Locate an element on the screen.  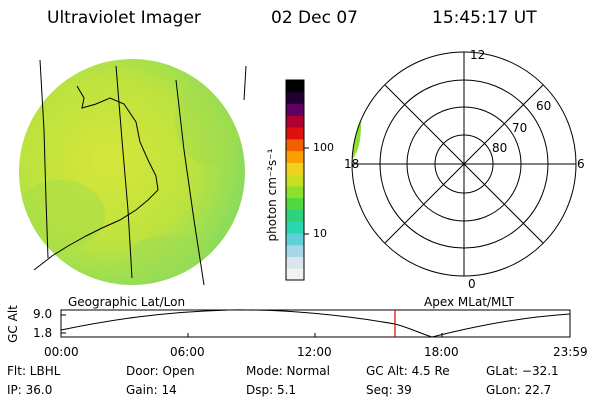
altitude-tick-9: 9.0 is located at coordinates (43, 314).